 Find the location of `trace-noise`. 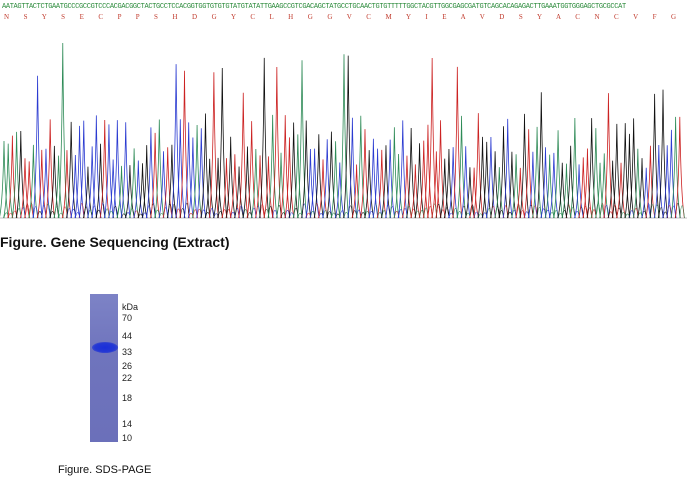

trace-noise is located at coordinates (262, 211).